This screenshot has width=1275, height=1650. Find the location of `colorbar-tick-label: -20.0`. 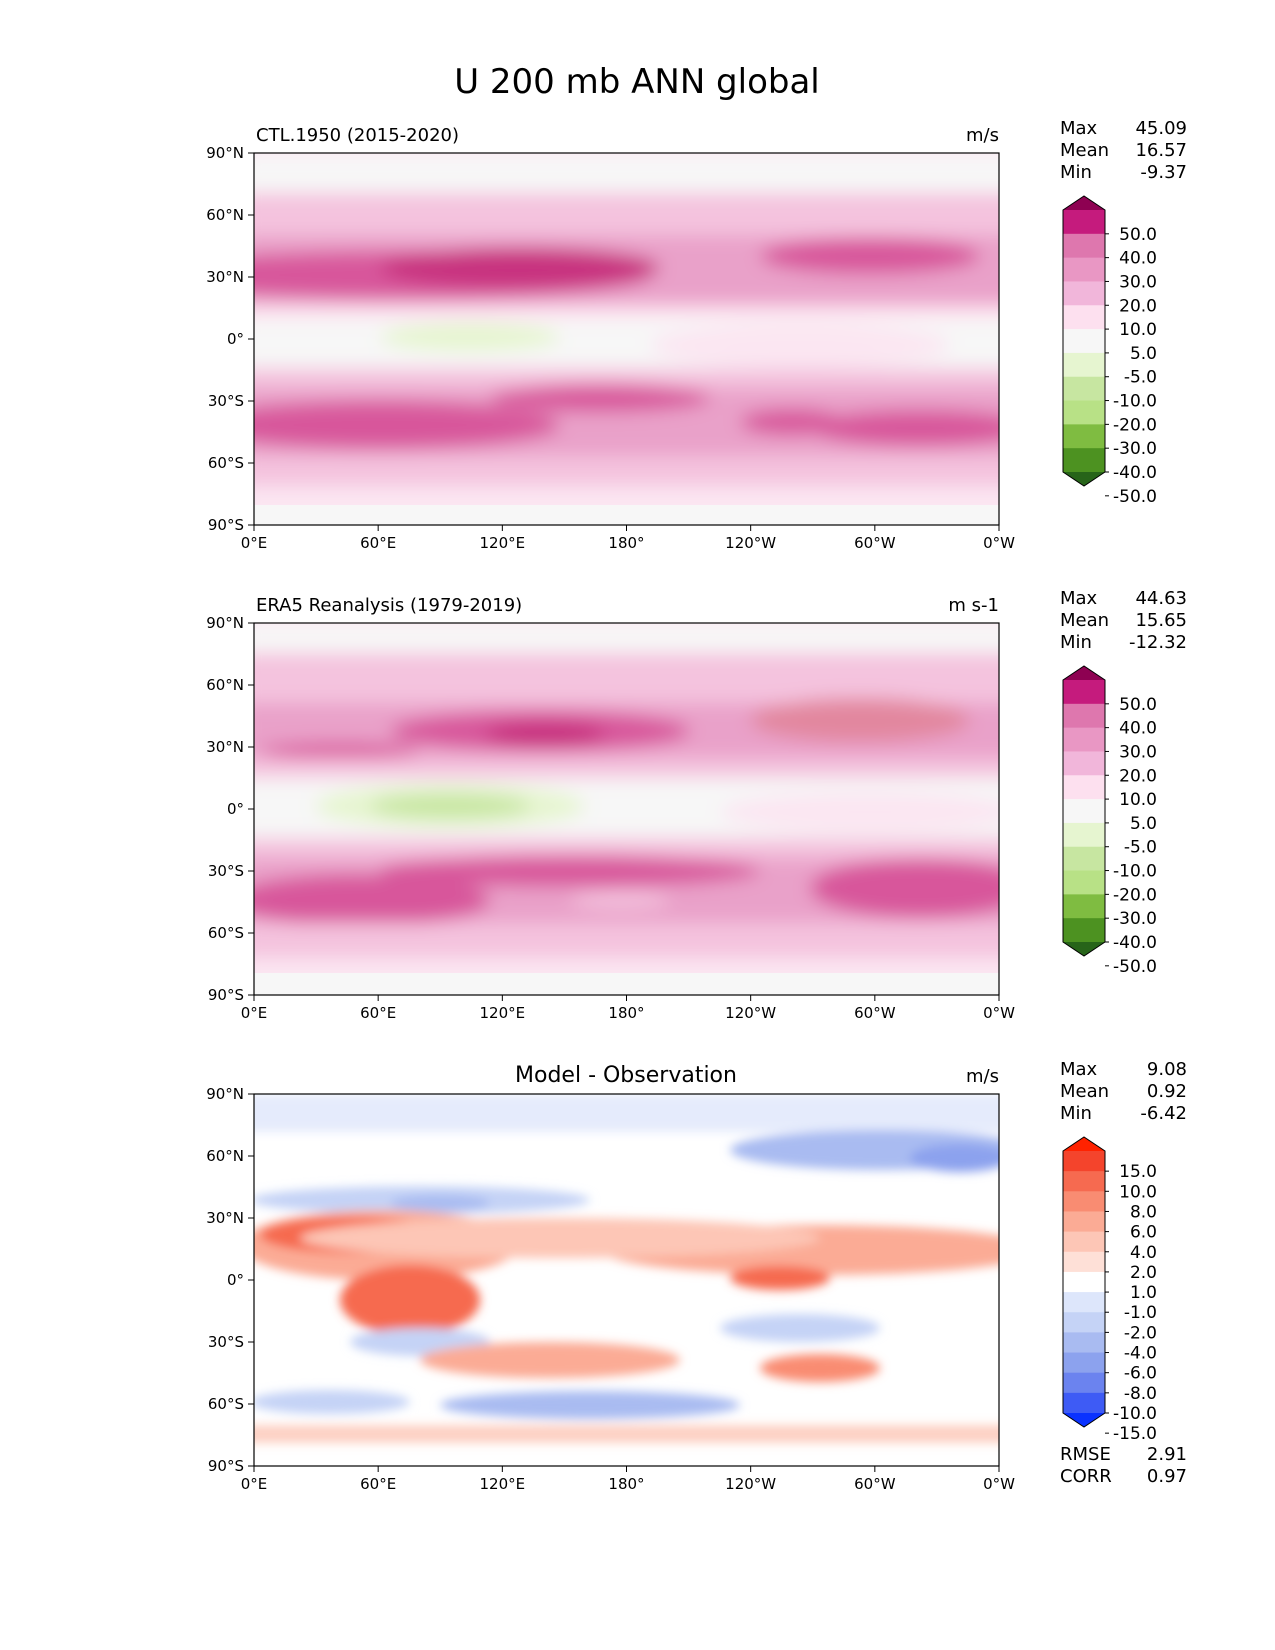

colorbar-tick-label: -20.0 is located at coordinates (1135, 895).